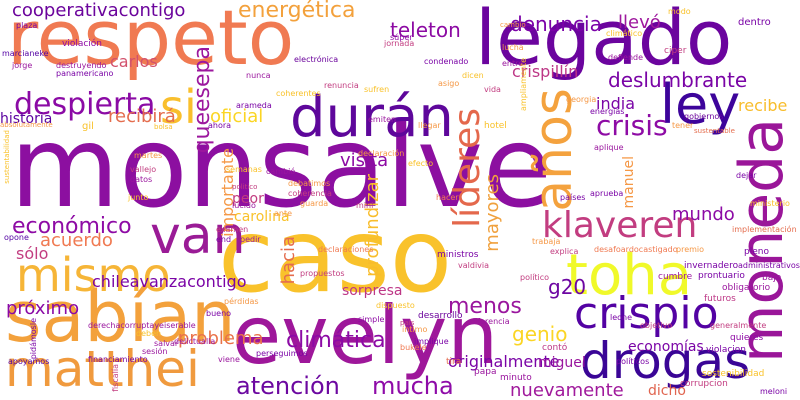  Describe the element at coordinates (407, 323) in the screenshot. I see `word: país` at that location.